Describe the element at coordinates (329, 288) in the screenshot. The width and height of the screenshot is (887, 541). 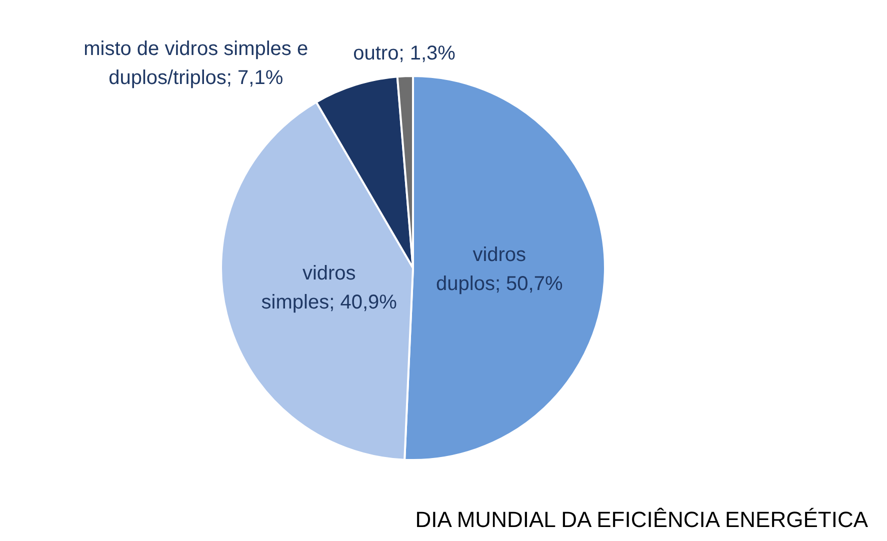
I see `slice-label: vidros simples; 40,9%` at that location.